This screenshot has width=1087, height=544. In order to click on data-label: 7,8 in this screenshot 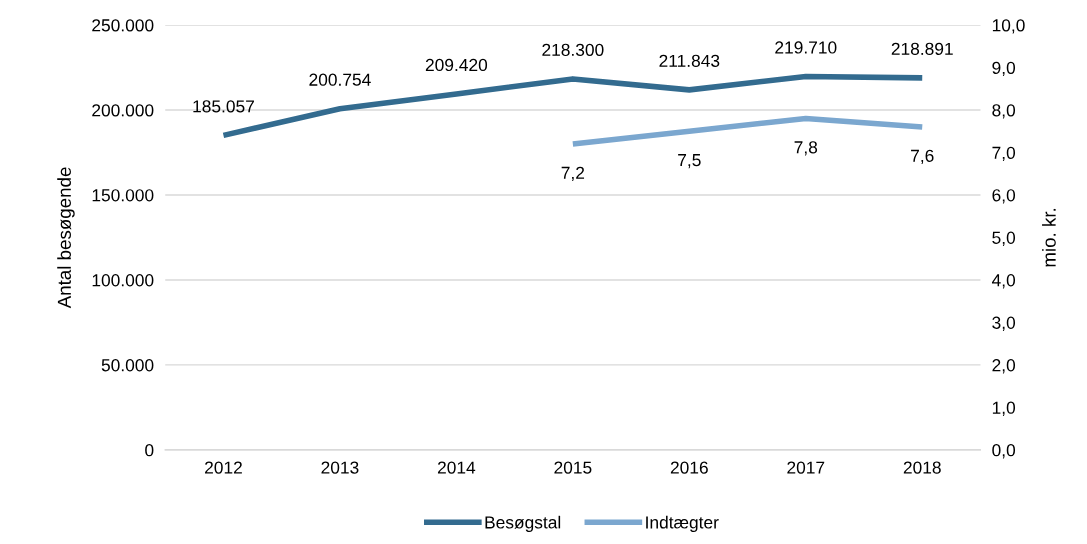, I will do `click(806, 148)`.